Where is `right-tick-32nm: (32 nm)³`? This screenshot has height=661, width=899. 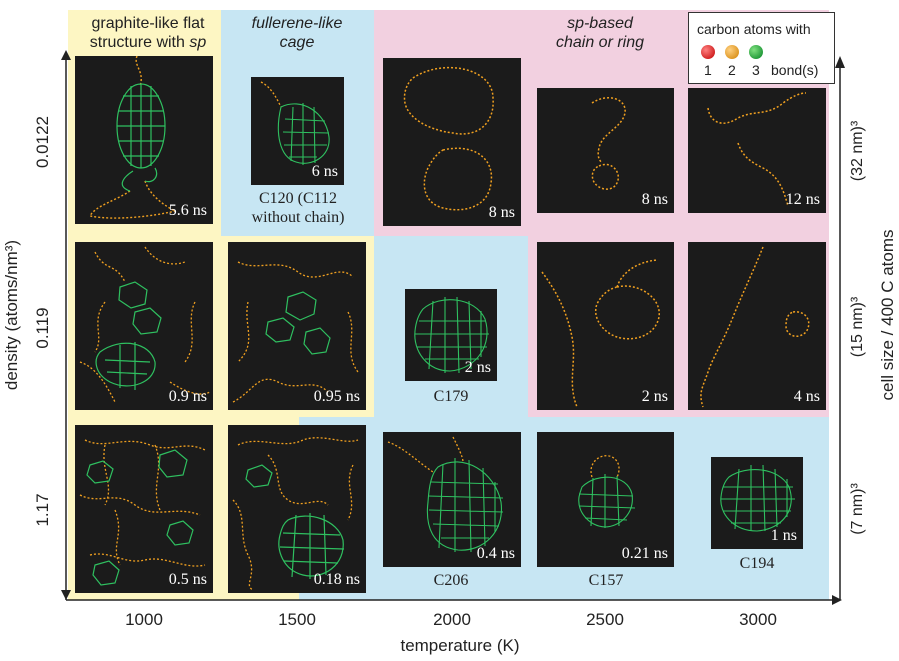 right-tick-32nm: (32 nm)³ is located at coordinates (857, 151).